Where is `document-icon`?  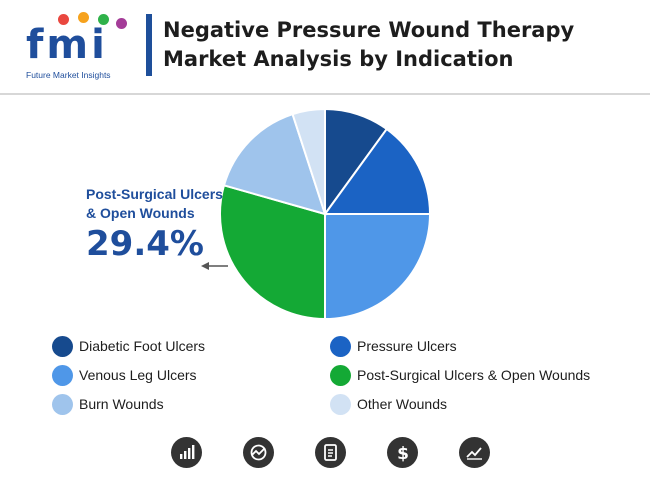 document-icon is located at coordinates (330, 452).